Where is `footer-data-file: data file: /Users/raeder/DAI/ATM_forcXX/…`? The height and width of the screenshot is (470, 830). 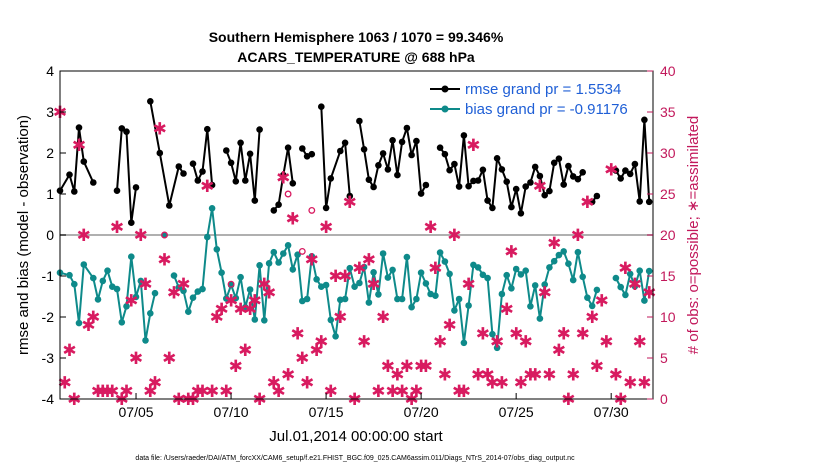
footer-data-file: data file: /Users/raeder/DAI/ATM_forcXX/… is located at coordinates (355, 458).